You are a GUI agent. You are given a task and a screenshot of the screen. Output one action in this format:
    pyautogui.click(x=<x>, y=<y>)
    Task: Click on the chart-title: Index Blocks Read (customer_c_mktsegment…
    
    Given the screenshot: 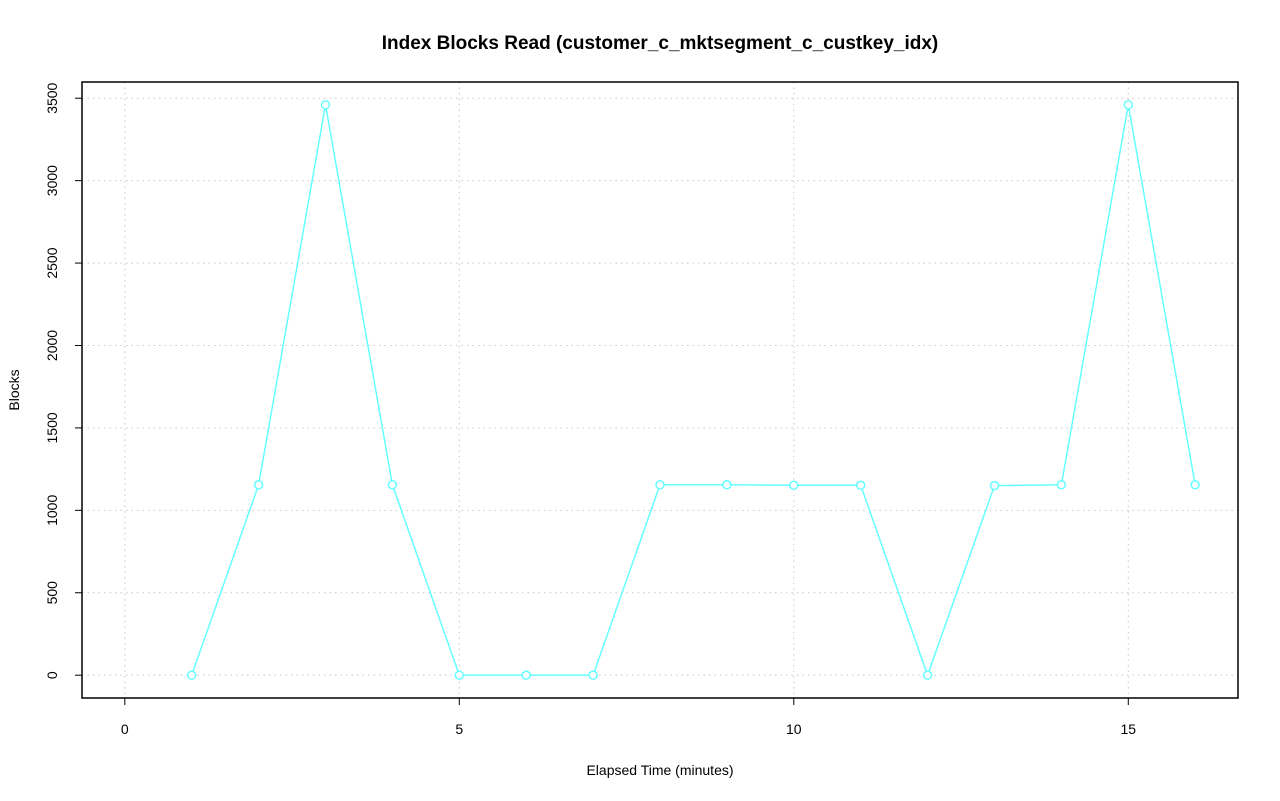 What is the action you would take?
    pyautogui.click(x=660, y=43)
    